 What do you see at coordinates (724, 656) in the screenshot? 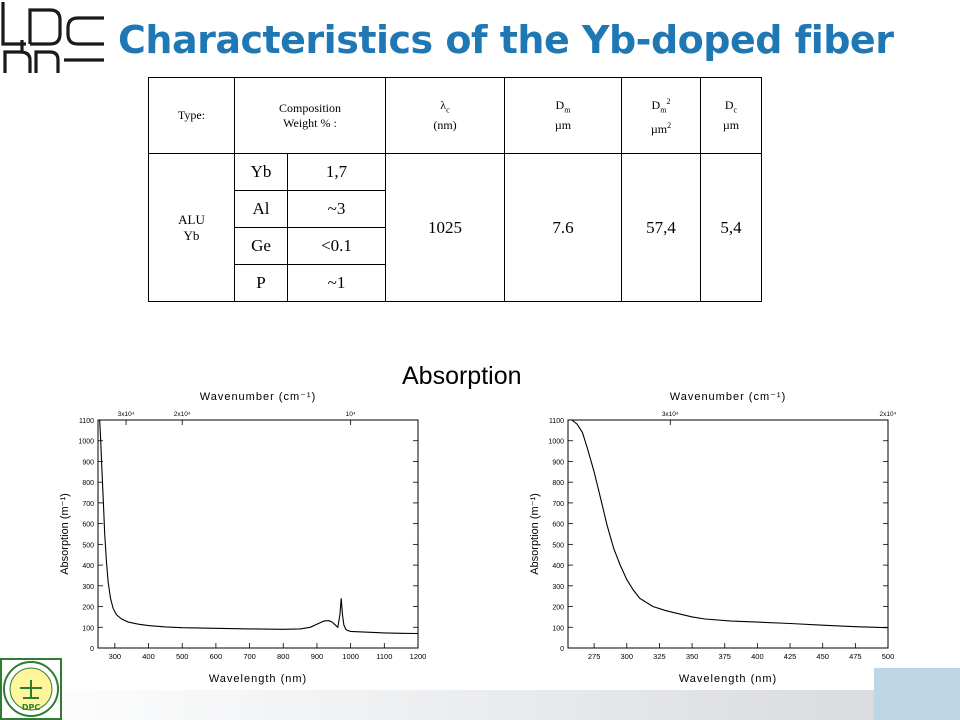
I see `x-tick-label: 375` at bounding box center [724, 656].